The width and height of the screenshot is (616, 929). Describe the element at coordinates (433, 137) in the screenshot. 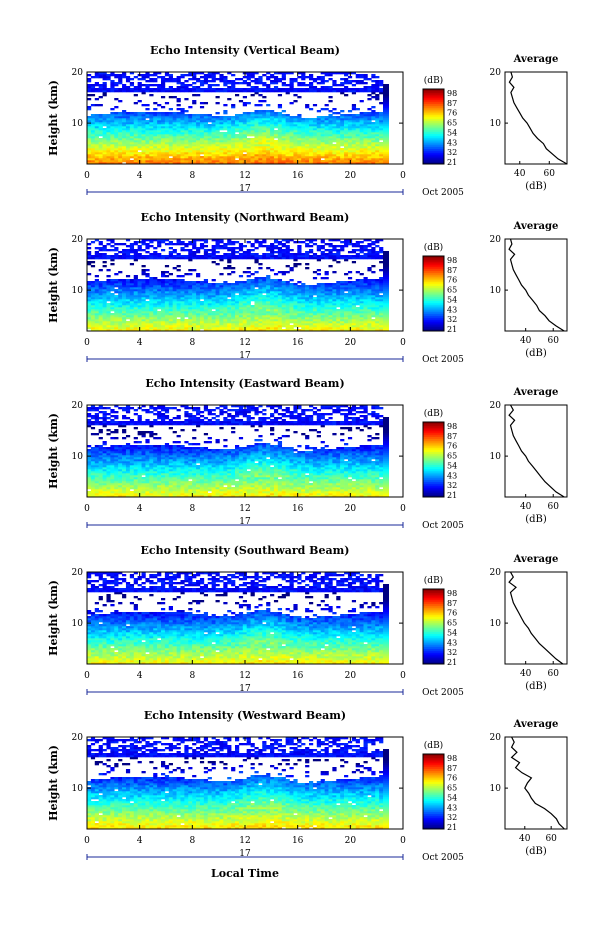

I see `colorbar-swatch` at that location.